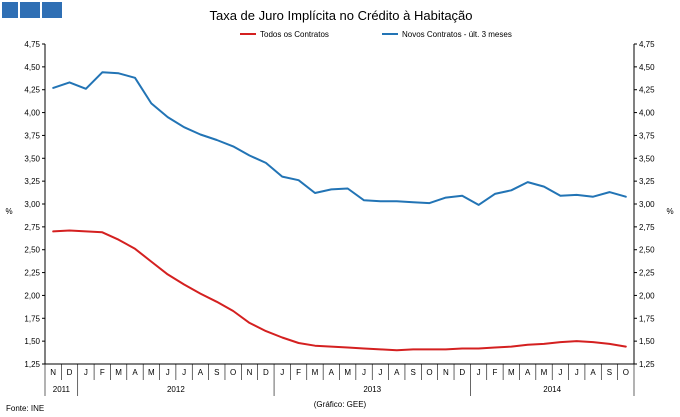 Image resolution: width=680 pixels, height=417 pixels. Describe the element at coordinates (340, 404) in the screenshot. I see `chart-credit: (Gráfico: GEE)` at that location.